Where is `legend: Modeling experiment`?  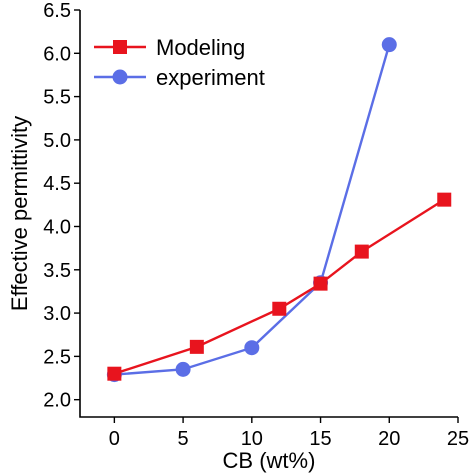
legend: Modeling experiment is located at coordinates (179, 62).